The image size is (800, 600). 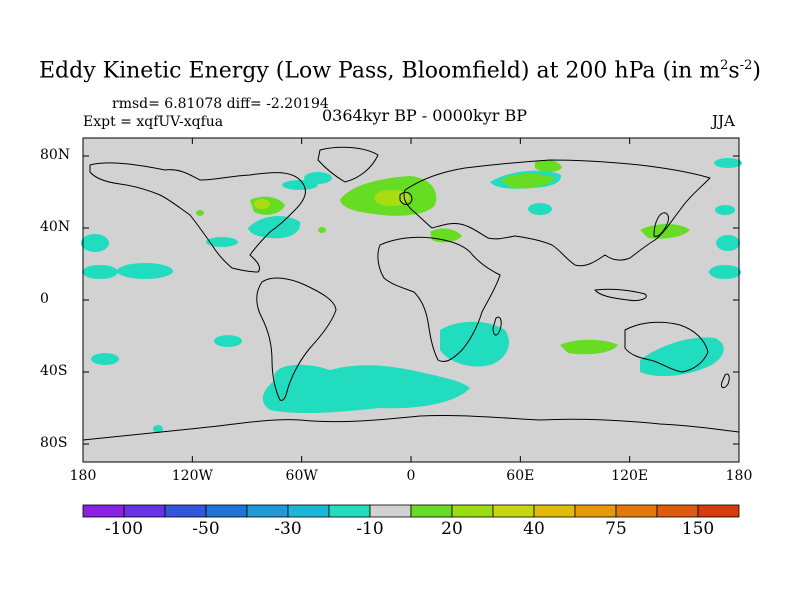 I want to click on colorbar-label: -30, so click(x=288, y=529).